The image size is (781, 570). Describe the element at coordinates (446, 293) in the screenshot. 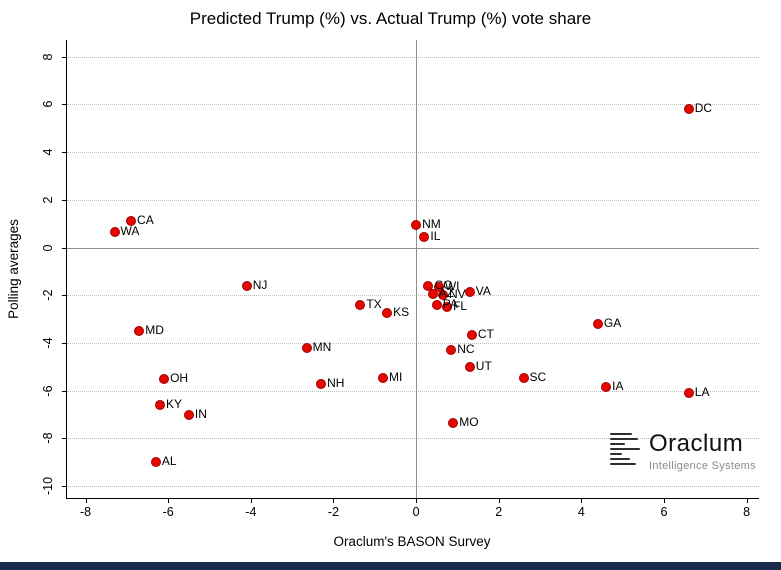

I see `data-point-label: AZ` at that location.